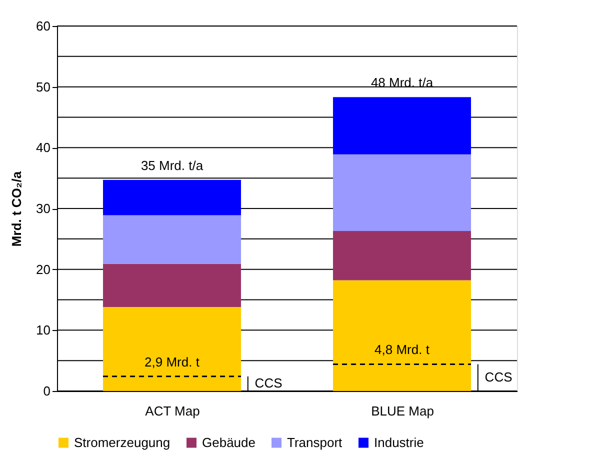 Image resolution: width=589 pixels, height=463 pixels. What do you see at coordinates (43, 208) in the screenshot?
I see `y-tick-label: 30` at bounding box center [43, 208].